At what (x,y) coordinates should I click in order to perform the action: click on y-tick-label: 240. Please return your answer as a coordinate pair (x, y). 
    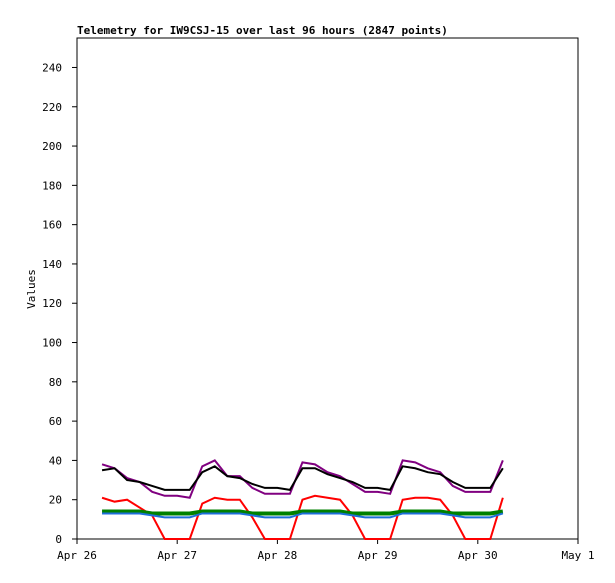
    Looking at the image, I should click on (52, 67).